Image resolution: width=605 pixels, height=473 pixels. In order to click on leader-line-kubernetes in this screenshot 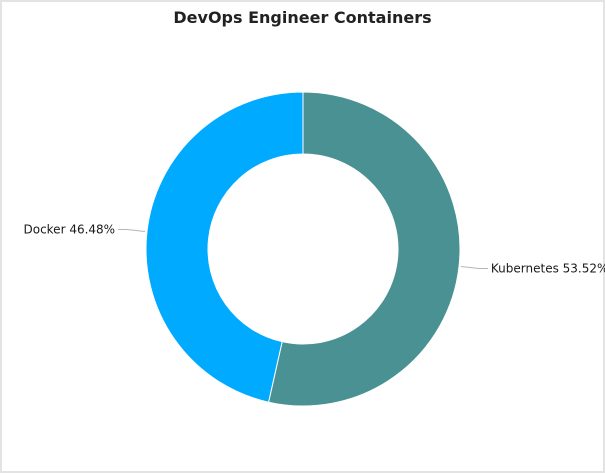, I will do `click(474, 268)`.